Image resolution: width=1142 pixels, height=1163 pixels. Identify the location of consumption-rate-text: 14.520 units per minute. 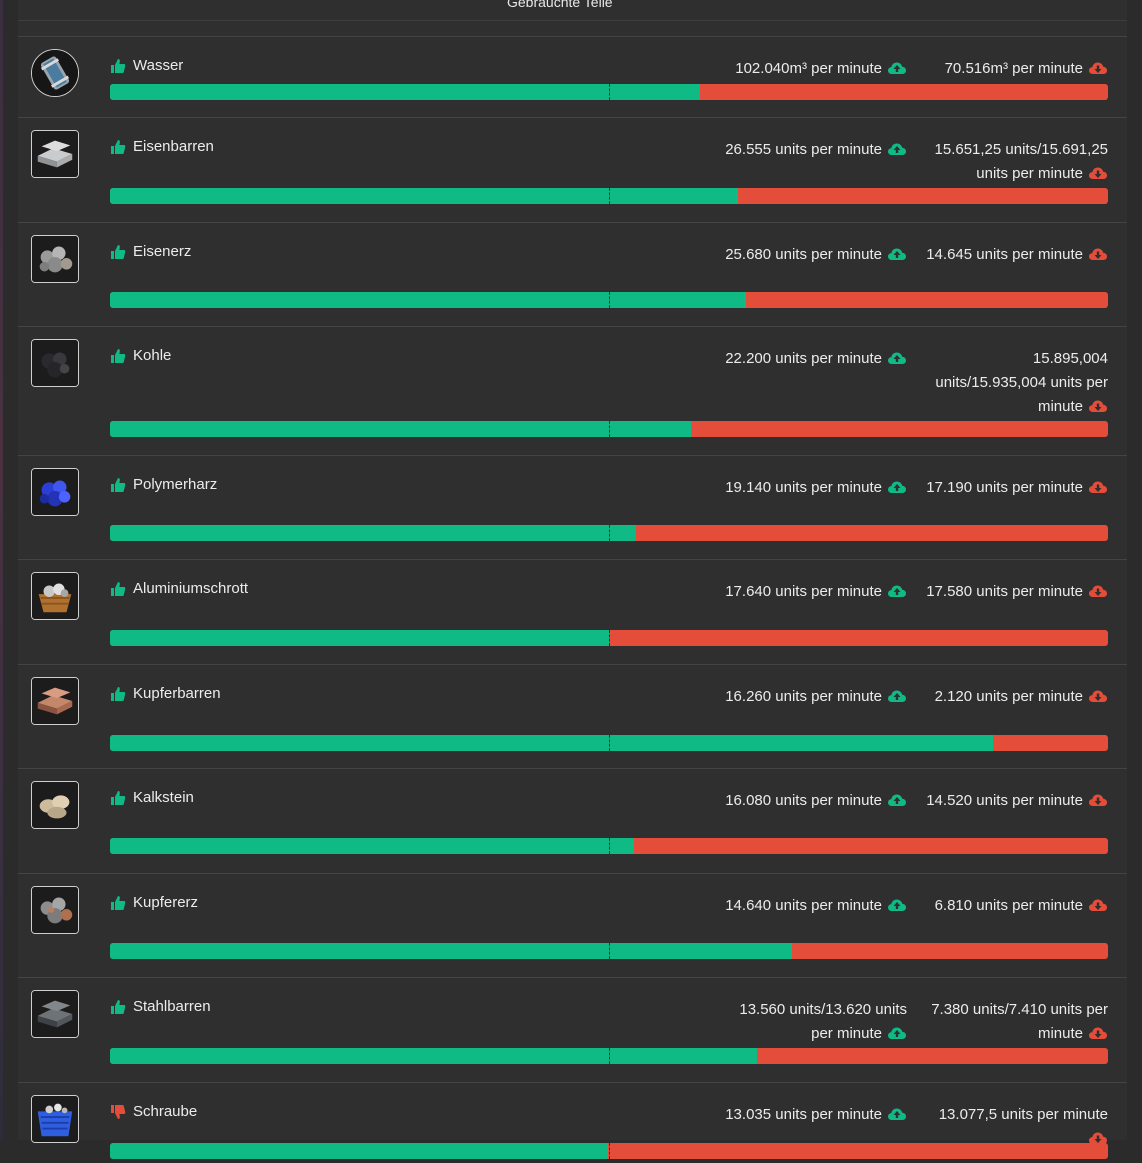
(1004, 800).